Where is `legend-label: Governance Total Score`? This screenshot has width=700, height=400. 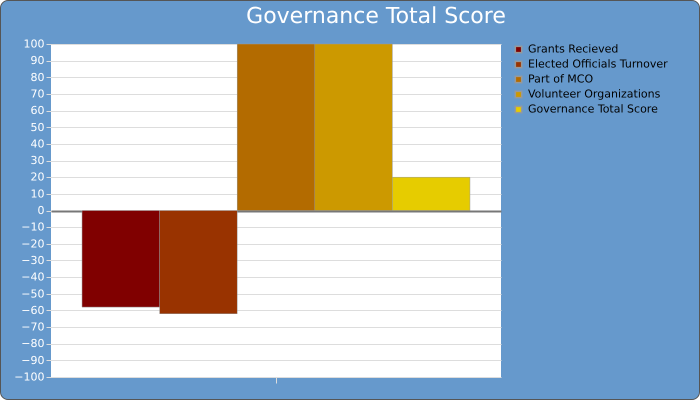 legend-label: Governance Total Score is located at coordinates (593, 109).